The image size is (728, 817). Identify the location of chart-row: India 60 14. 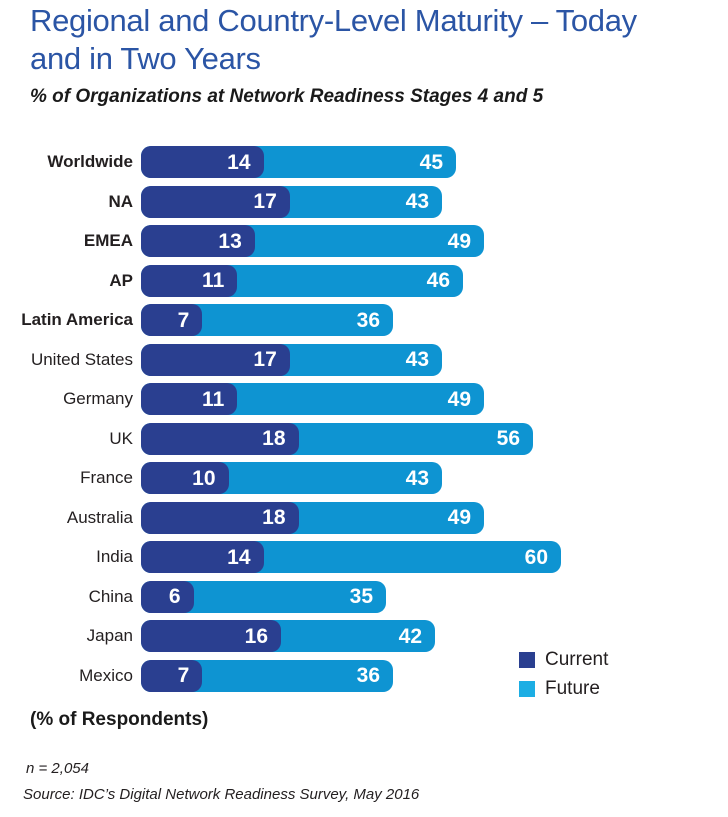
(364, 557).